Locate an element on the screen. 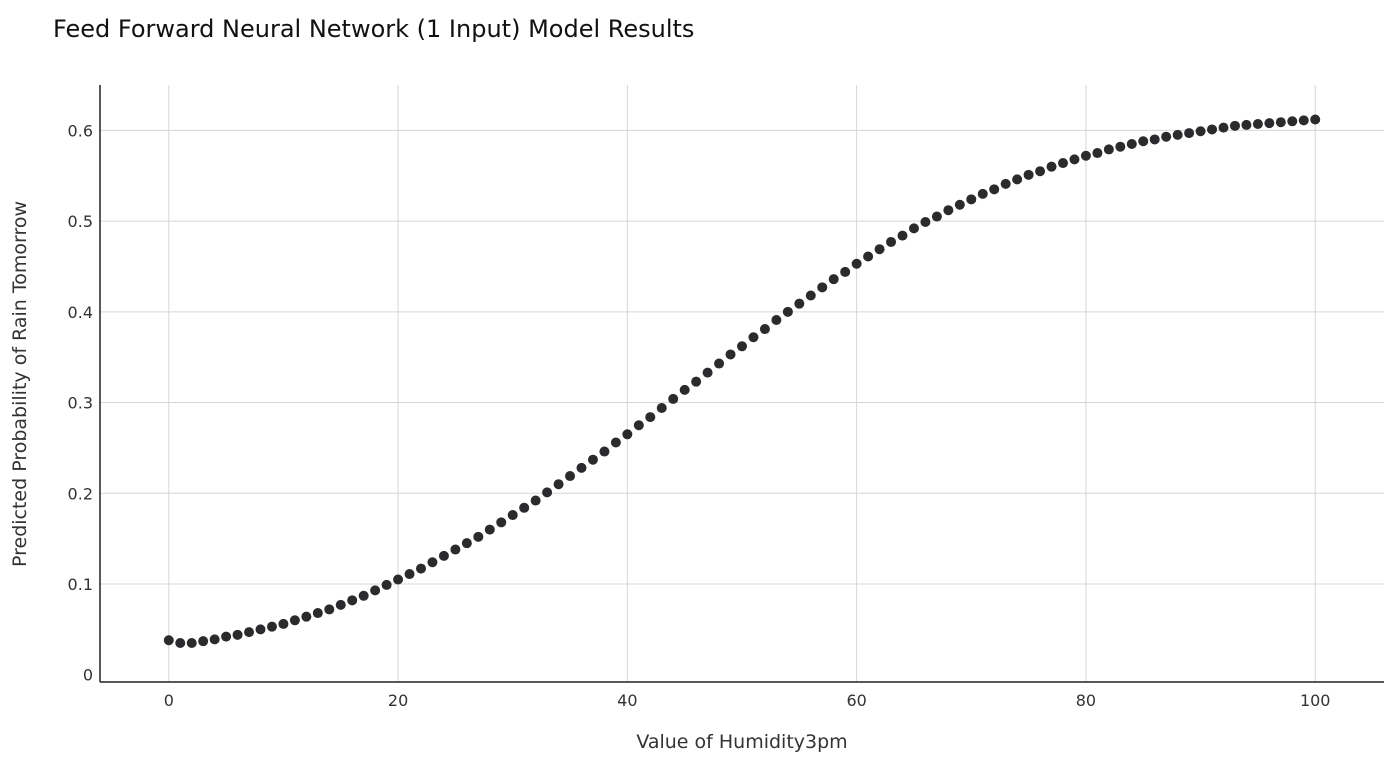 The height and width of the screenshot is (762, 1400). x-tick-label: 0 is located at coordinates (169, 700).